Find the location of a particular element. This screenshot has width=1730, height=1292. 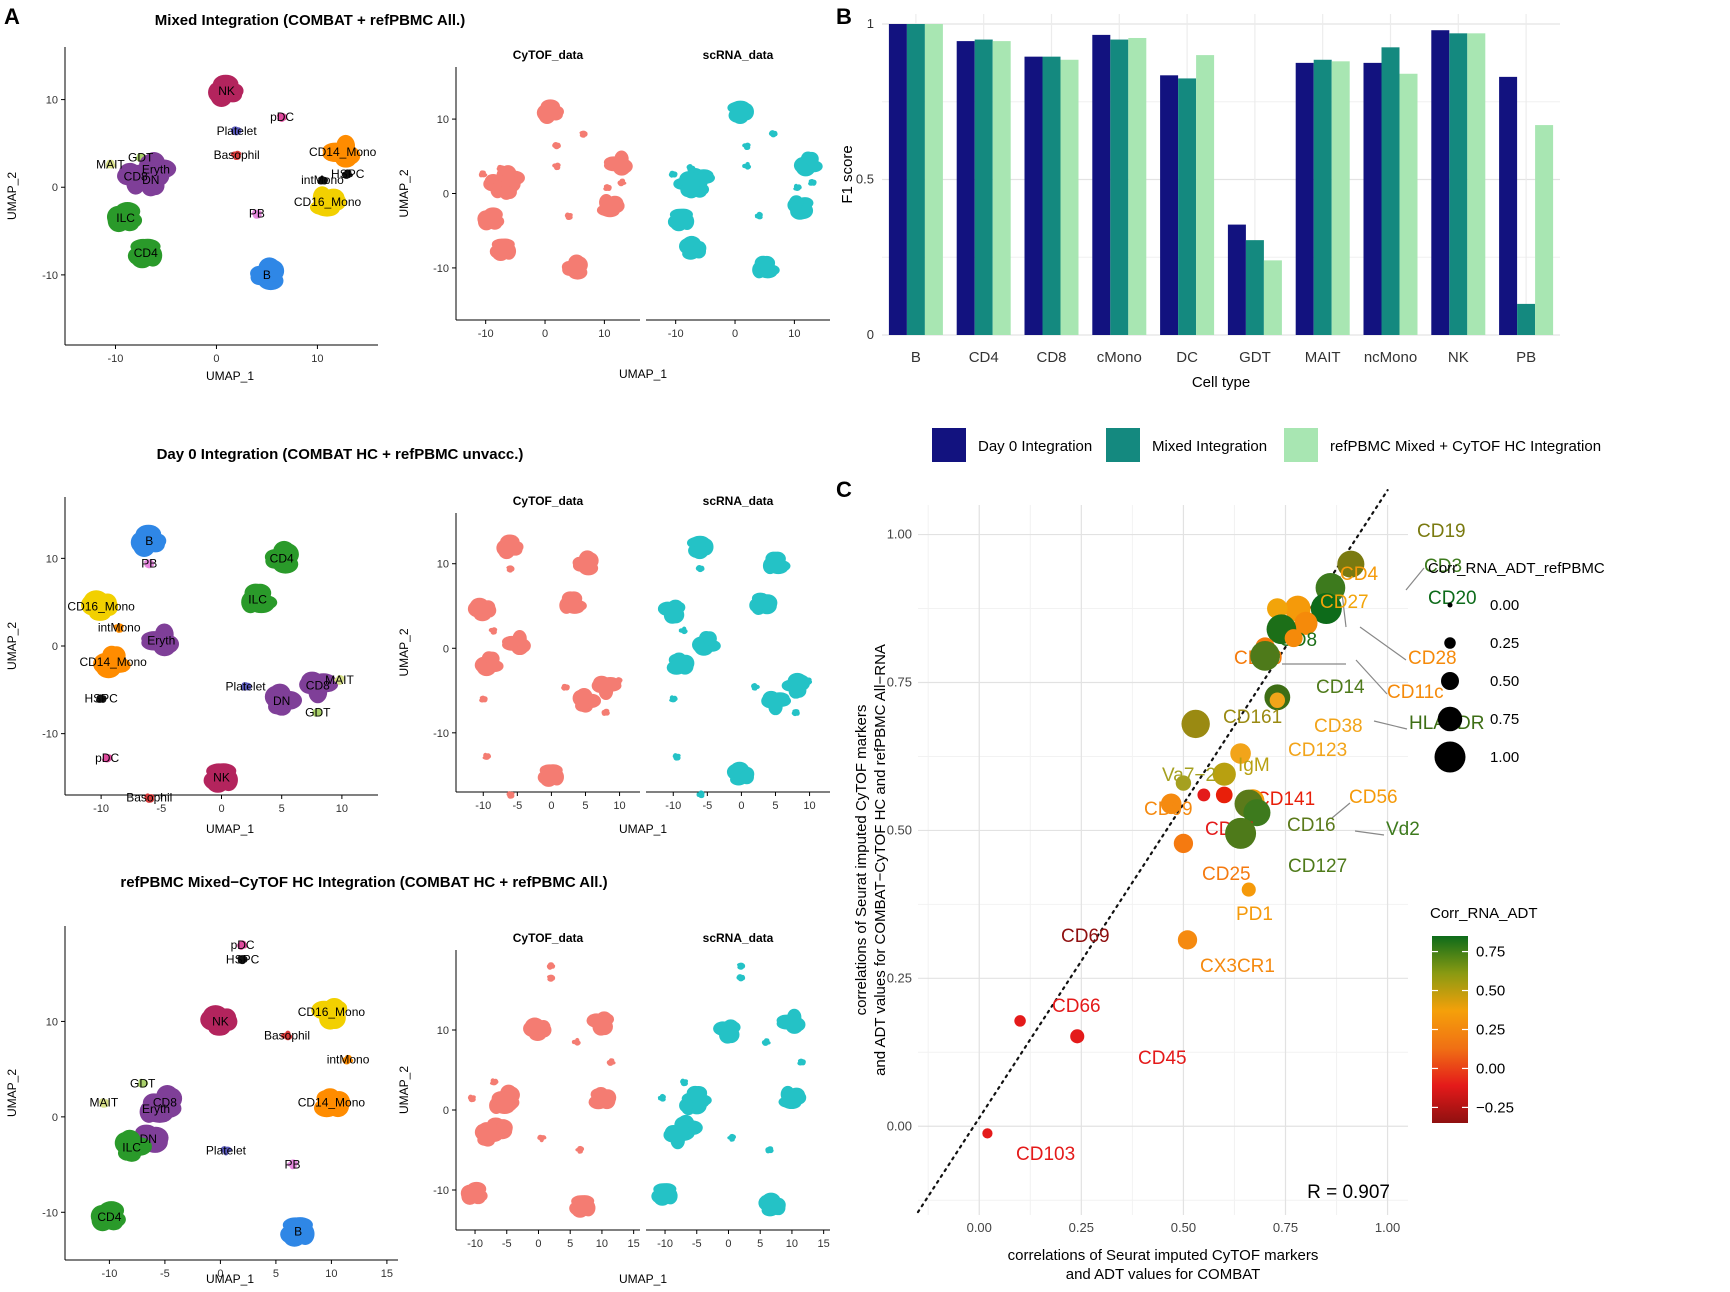

size-legend-label: 0.75 is located at coordinates (1504, 719).